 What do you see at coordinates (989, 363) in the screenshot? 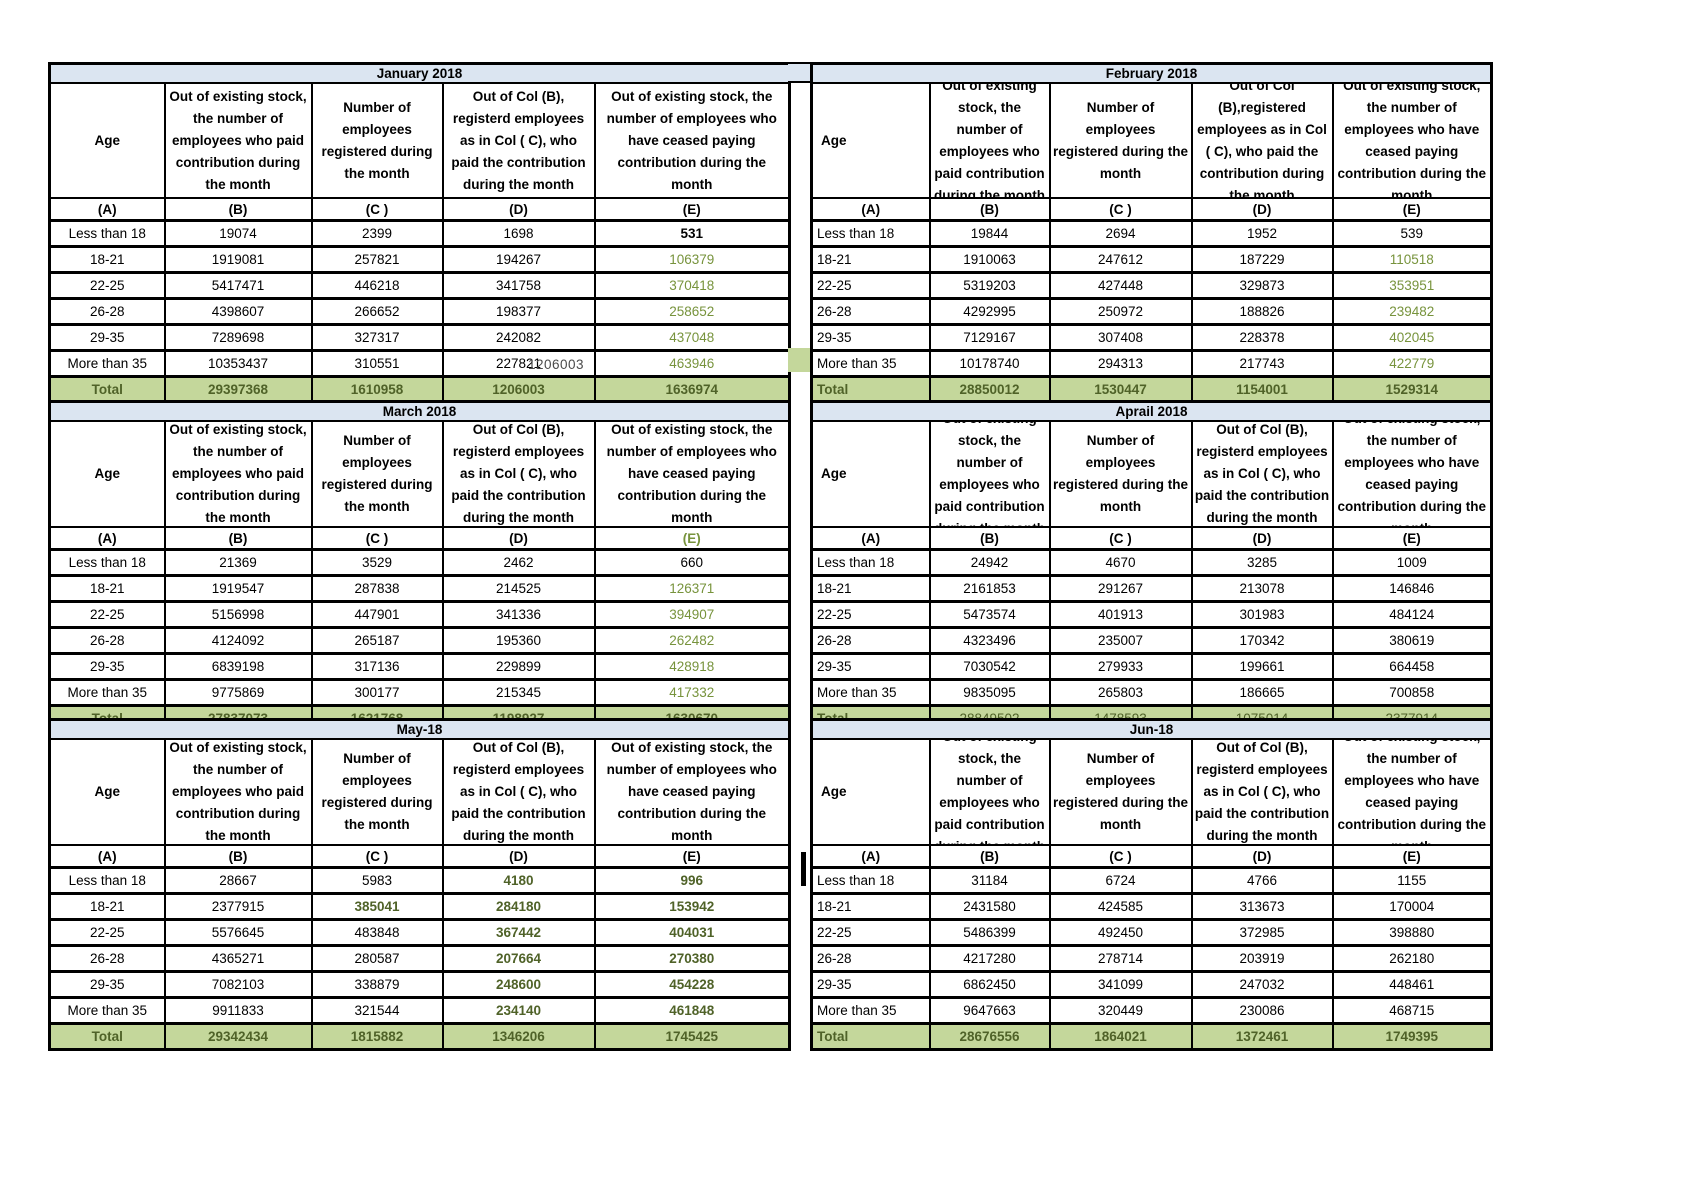
I see `value-cell: 10178740` at bounding box center [989, 363].